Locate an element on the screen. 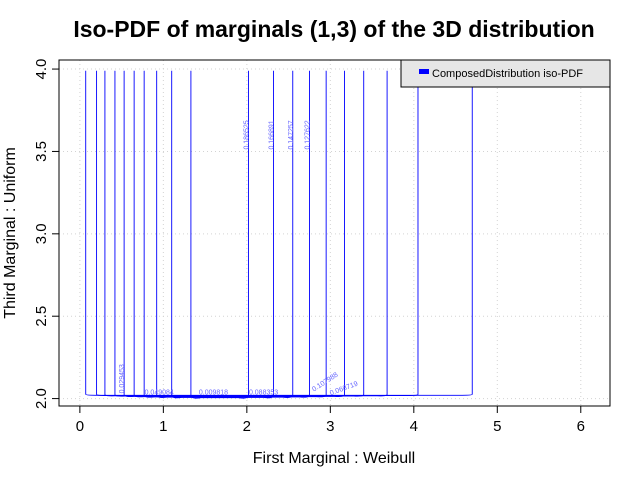 The height and width of the screenshot is (480, 640). x-tick-label: 6 is located at coordinates (581, 426).